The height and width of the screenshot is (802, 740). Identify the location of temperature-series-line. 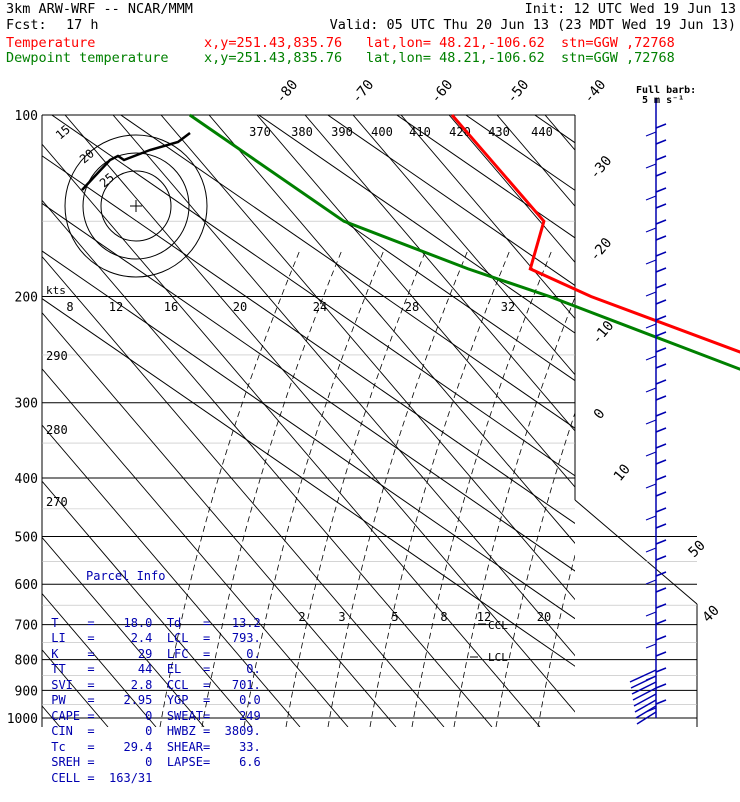
(595, 234).